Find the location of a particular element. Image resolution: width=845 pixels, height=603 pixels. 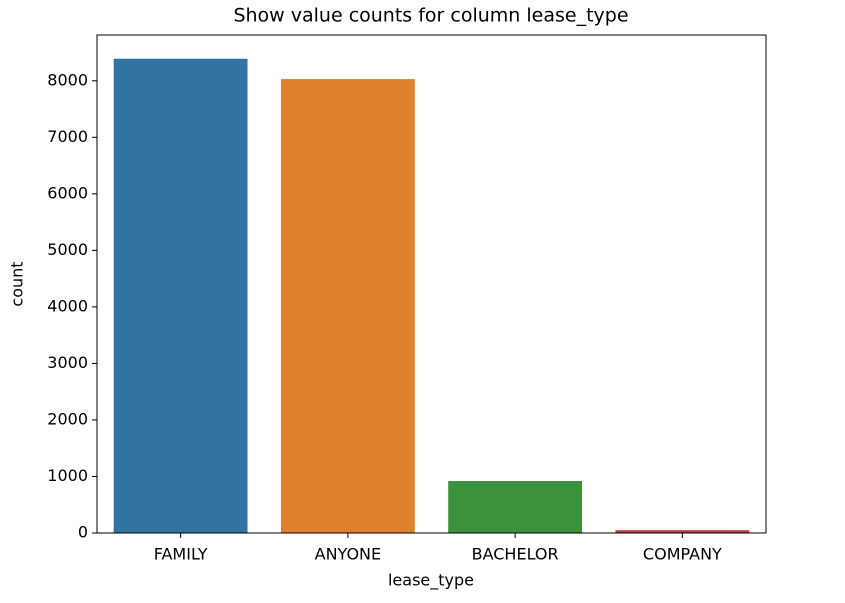

y-tick-label: 0 is located at coordinates (83, 532).